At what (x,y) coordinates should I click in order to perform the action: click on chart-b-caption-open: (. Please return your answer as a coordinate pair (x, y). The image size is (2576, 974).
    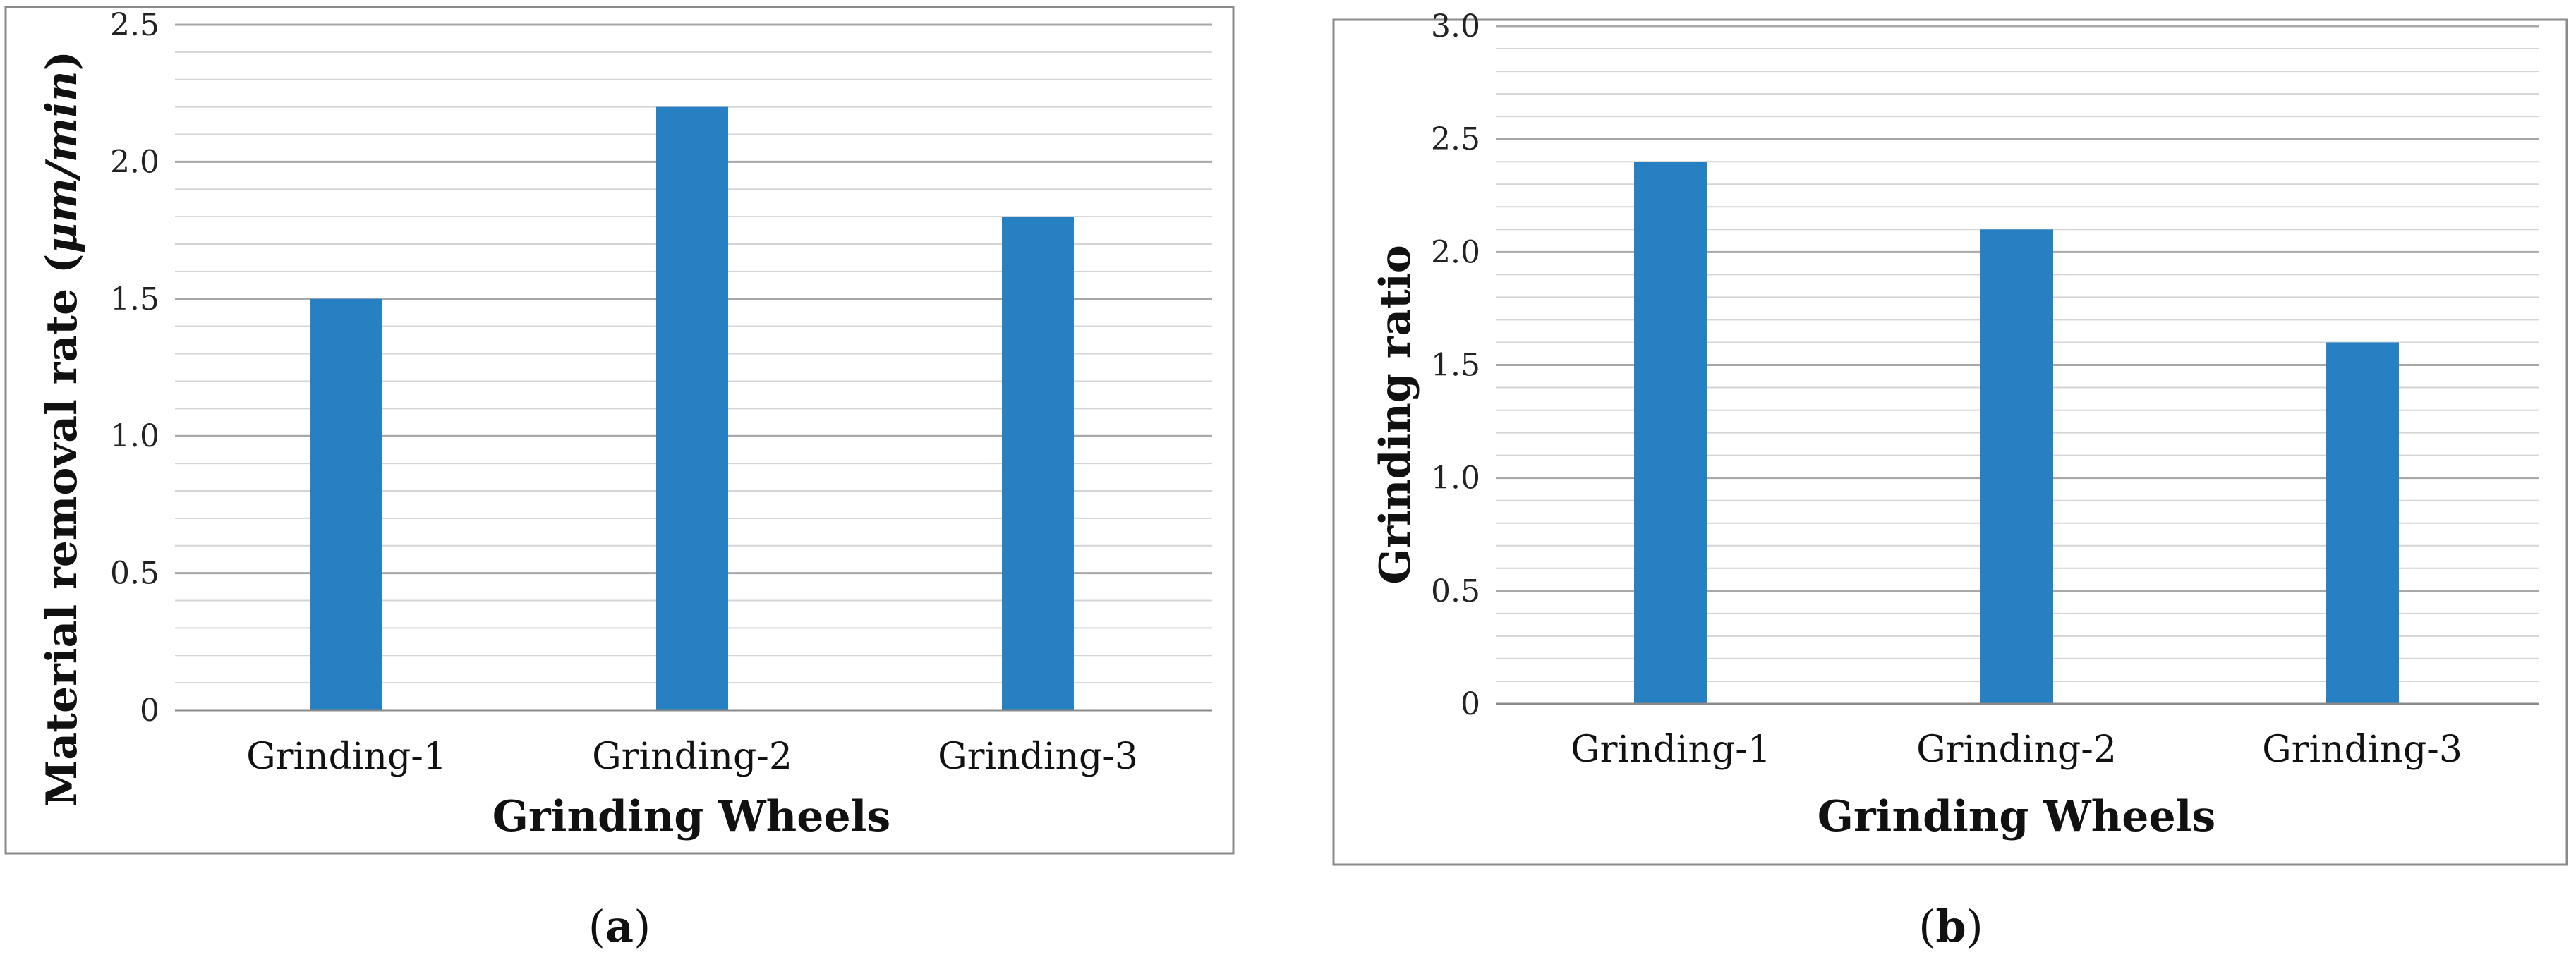
    Looking at the image, I should click on (1927, 926).